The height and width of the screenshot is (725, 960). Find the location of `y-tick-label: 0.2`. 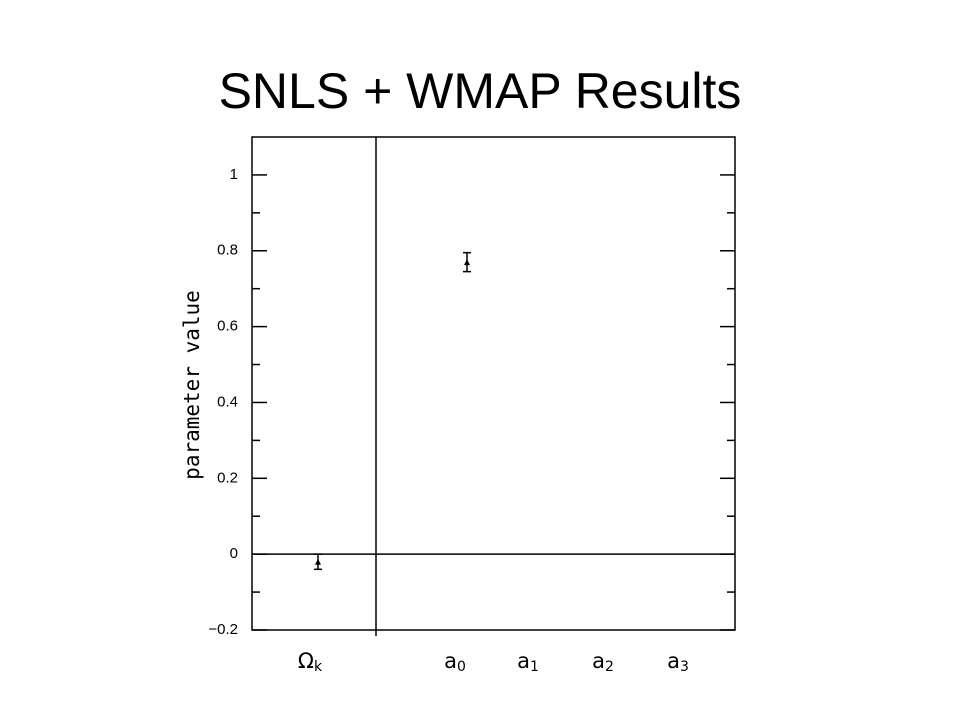

y-tick-label: 0.2 is located at coordinates (227, 477).